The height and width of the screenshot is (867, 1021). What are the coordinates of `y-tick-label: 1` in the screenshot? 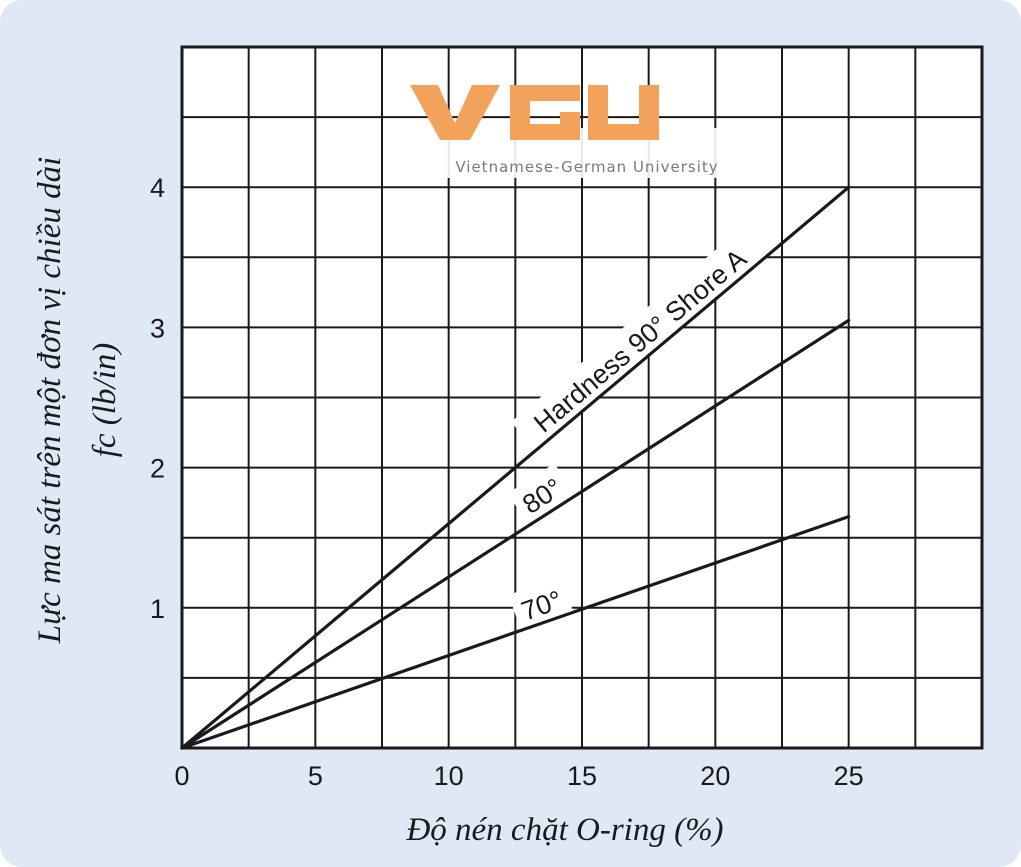 It's located at (157, 609).